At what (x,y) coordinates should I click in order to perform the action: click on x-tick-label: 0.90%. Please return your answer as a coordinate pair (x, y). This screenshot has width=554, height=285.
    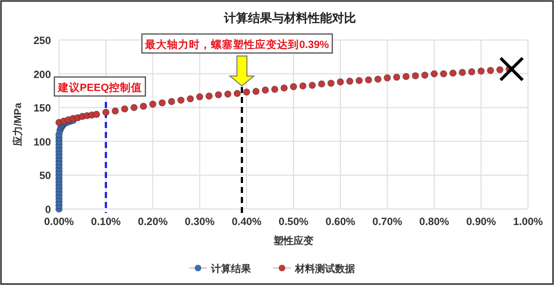
    Looking at the image, I should click on (481, 222).